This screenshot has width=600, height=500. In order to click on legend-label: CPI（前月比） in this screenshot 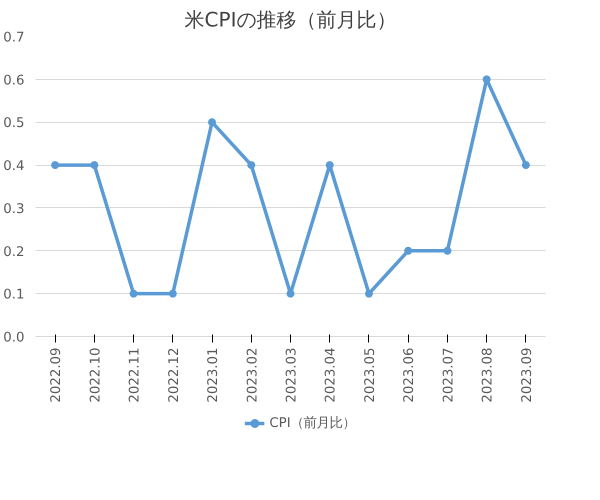, I will do `click(312, 423)`.